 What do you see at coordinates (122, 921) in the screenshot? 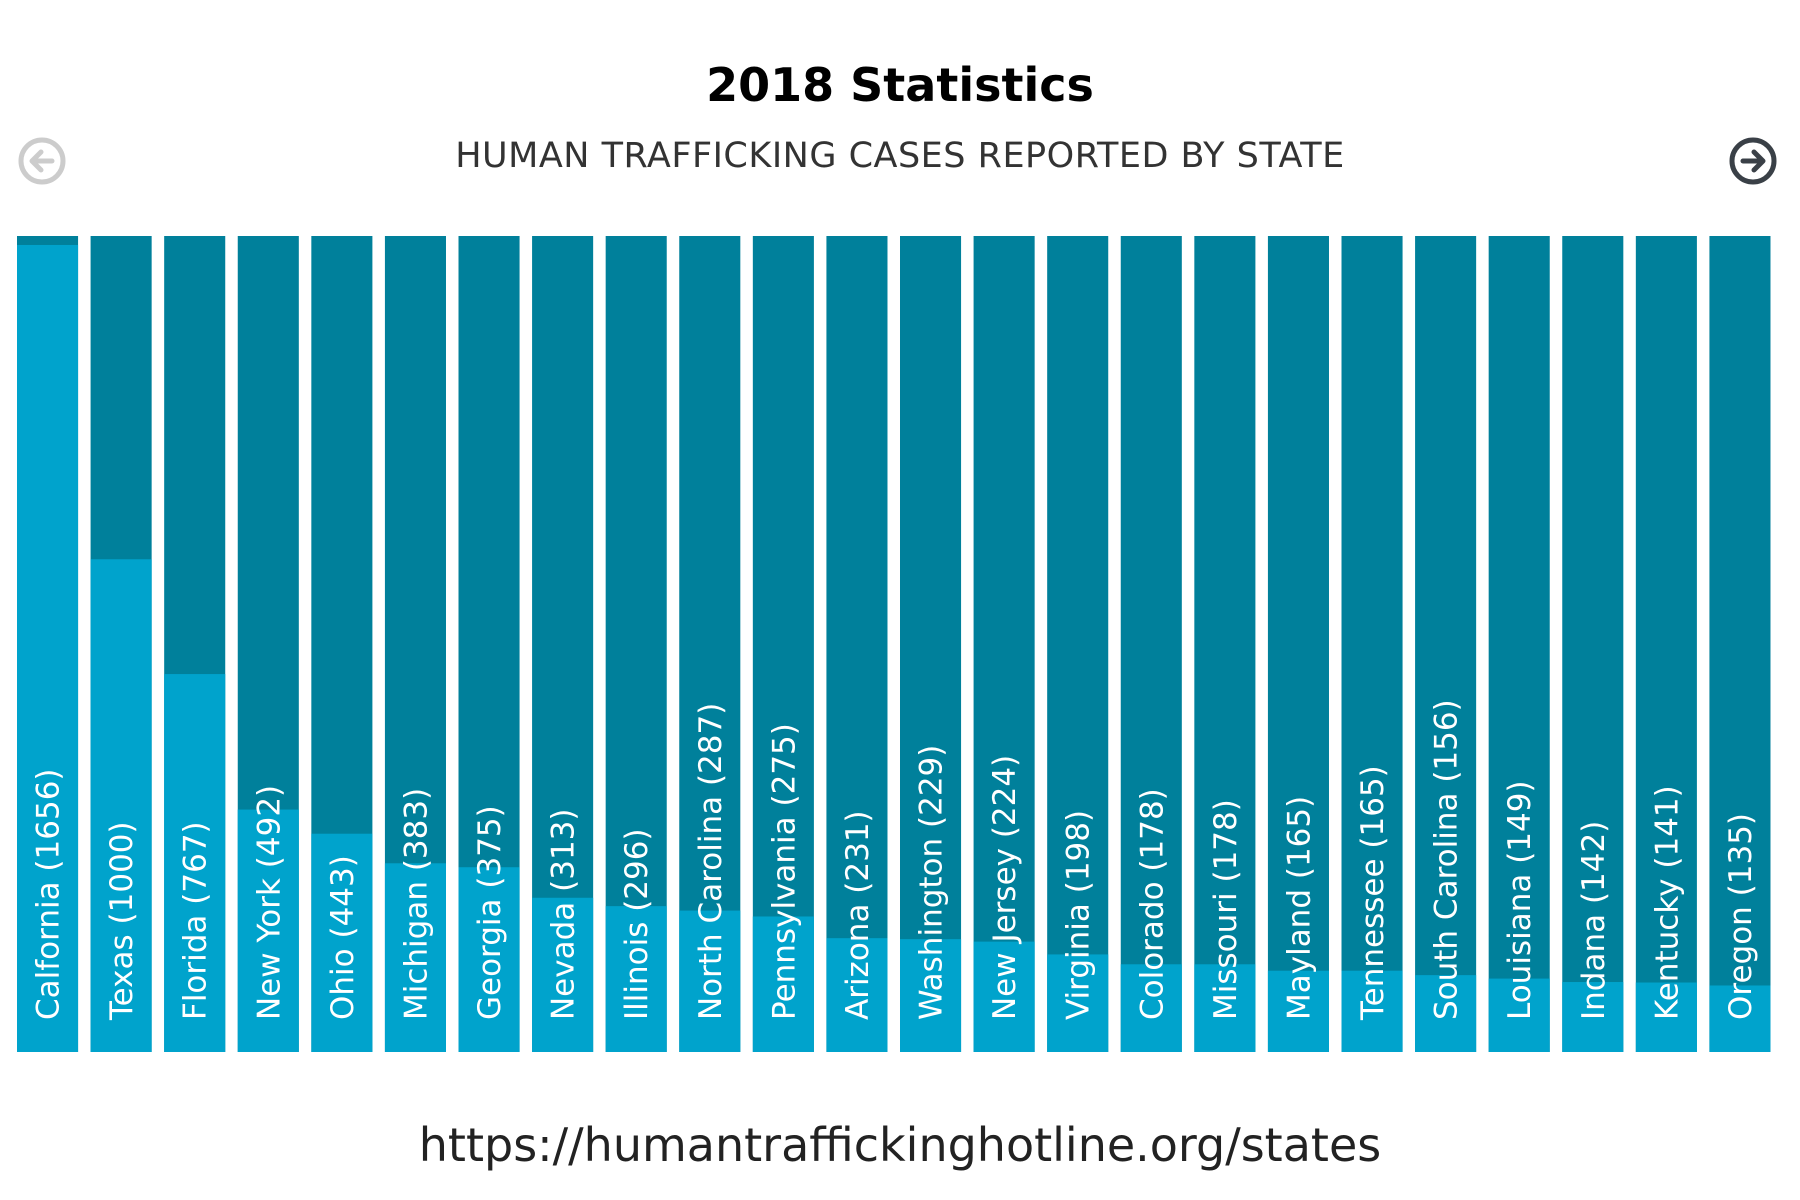
I see `bar-label-texas: Texas (1000)` at bounding box center [122, 921].